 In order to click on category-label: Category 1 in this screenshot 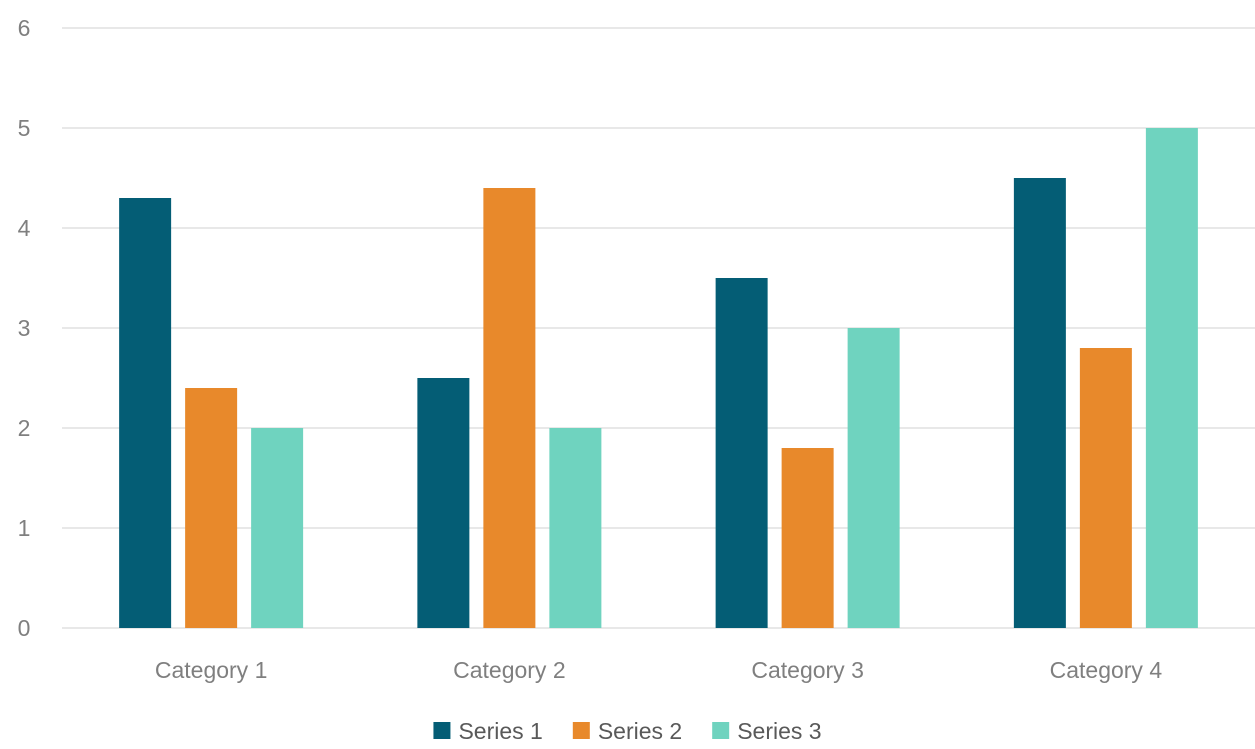, I will do `click(211, 670)`.